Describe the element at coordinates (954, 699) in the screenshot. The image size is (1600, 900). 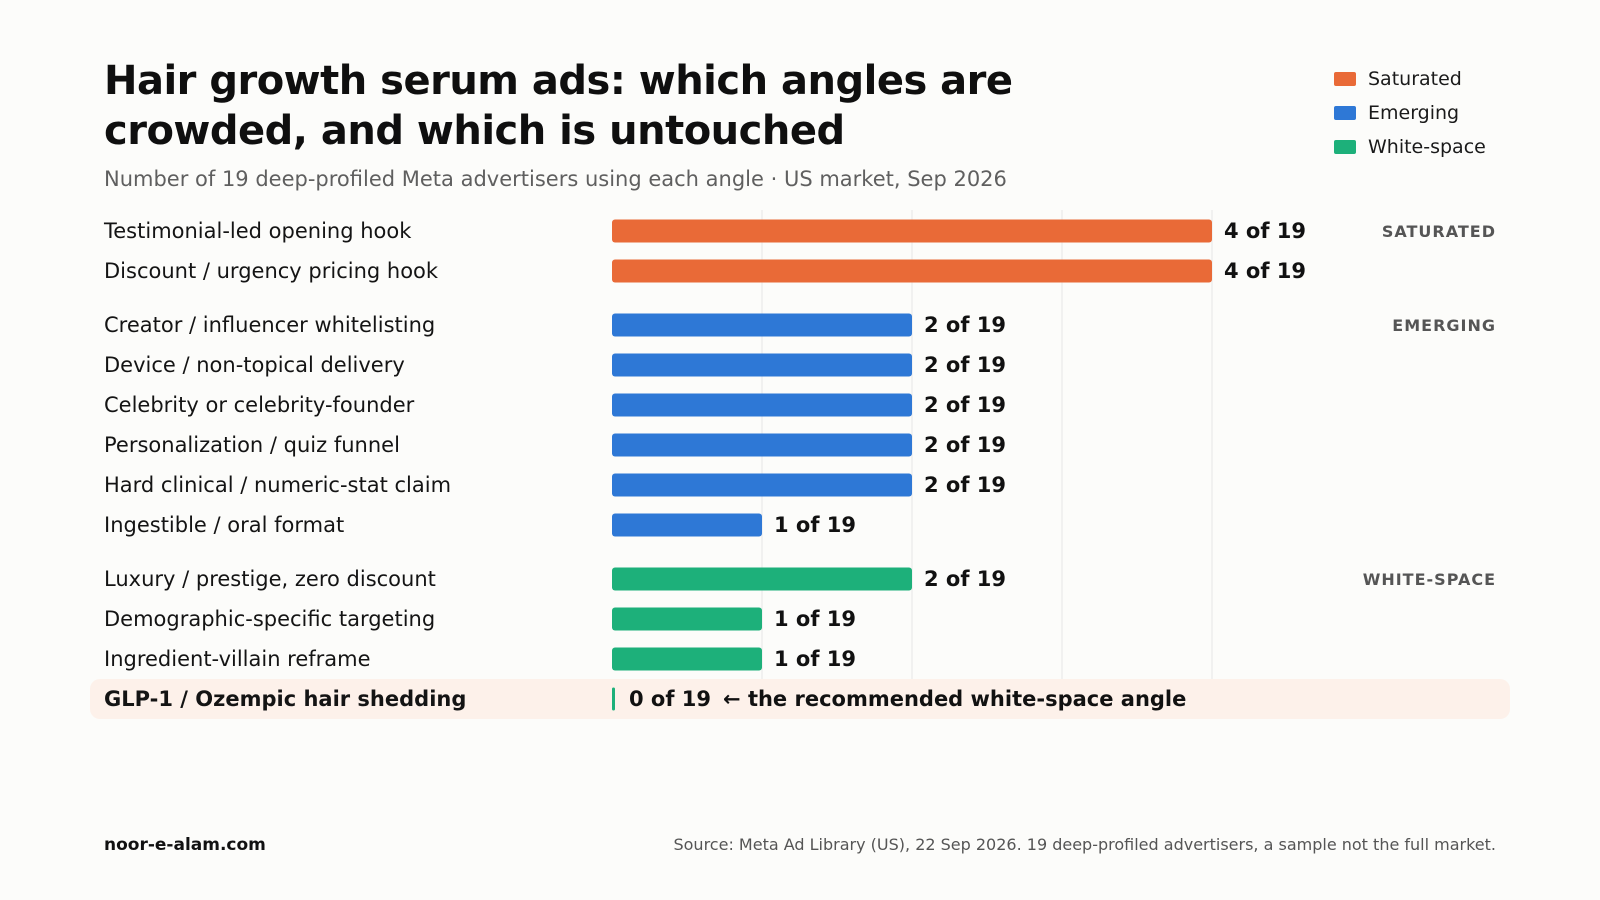
I see `annotation-label: ← the recommended white-space angle` at that location.